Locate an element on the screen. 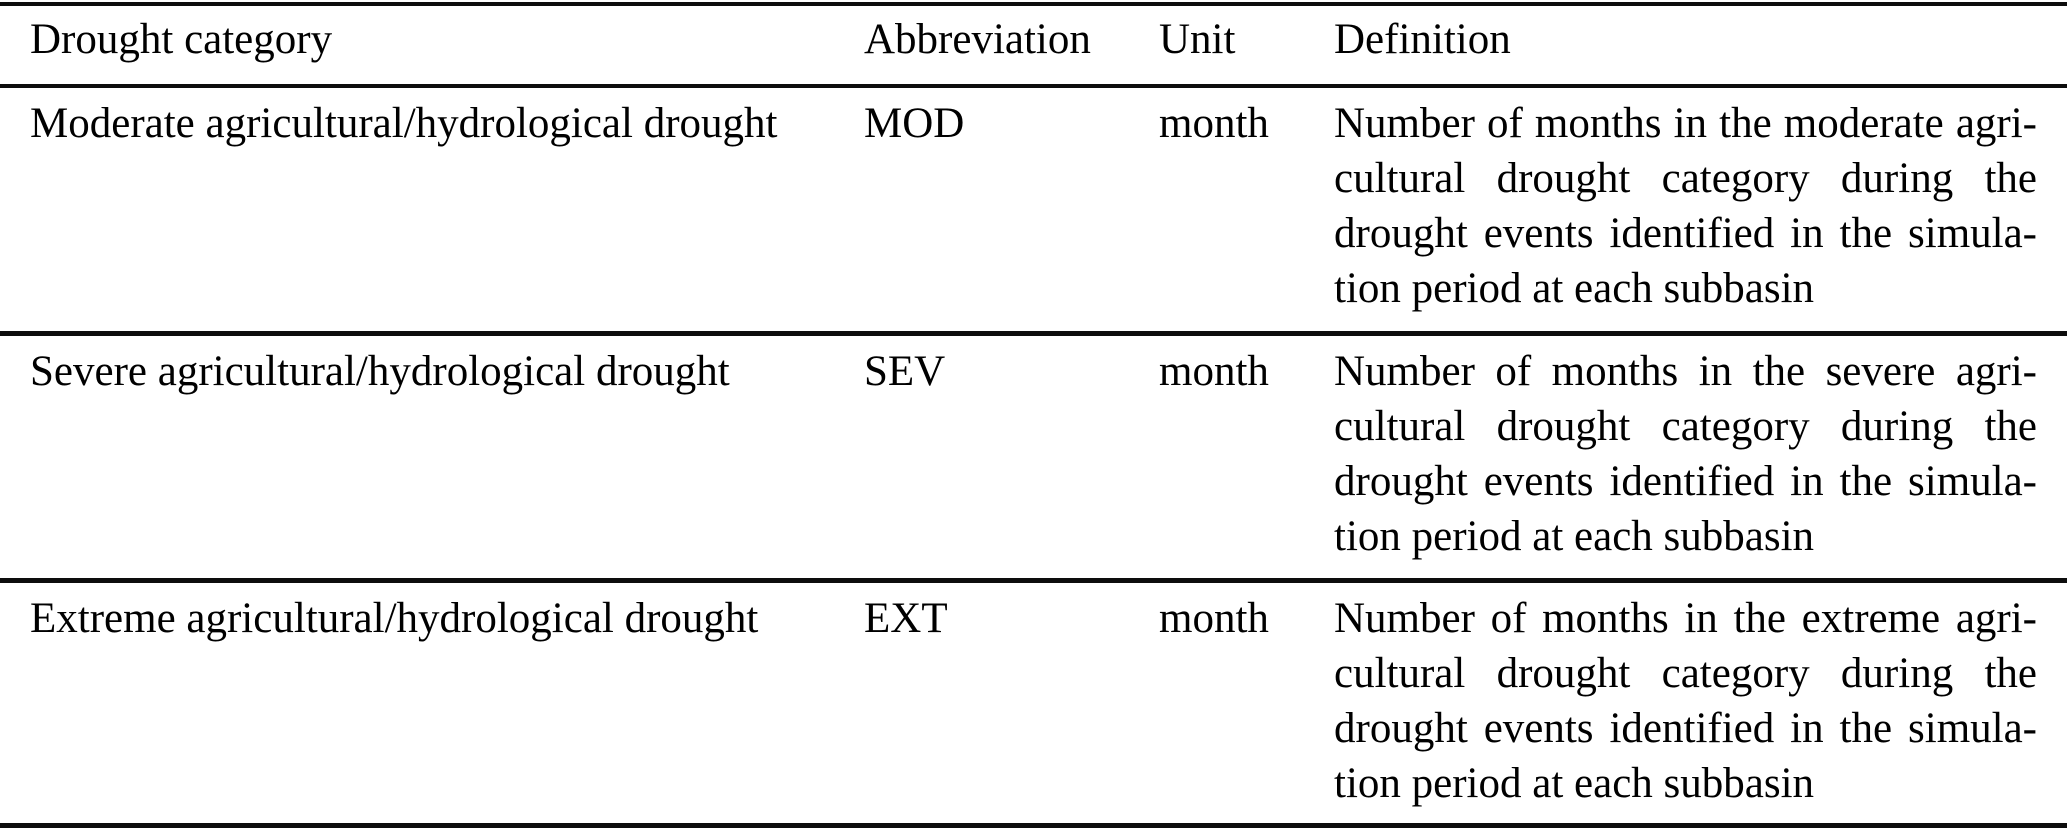  abbreviation-cell: EXT is located at coordinates (906, 618).